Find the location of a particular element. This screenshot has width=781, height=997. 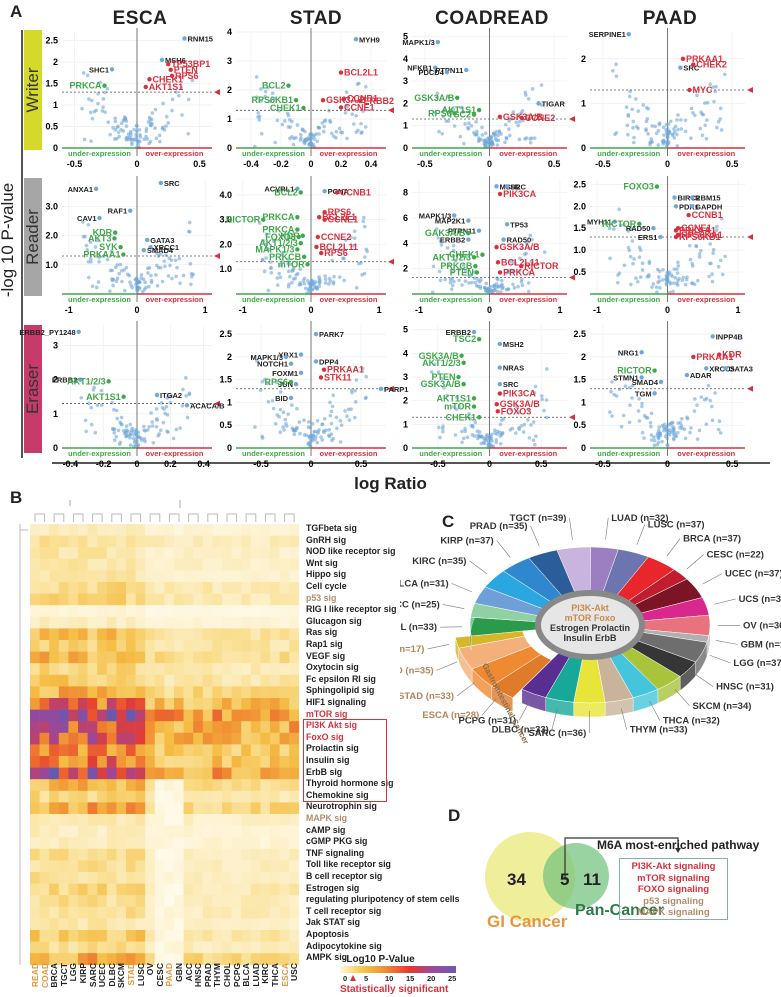

heatmap-column-label: BLCA is located at coordinates (246, 975).